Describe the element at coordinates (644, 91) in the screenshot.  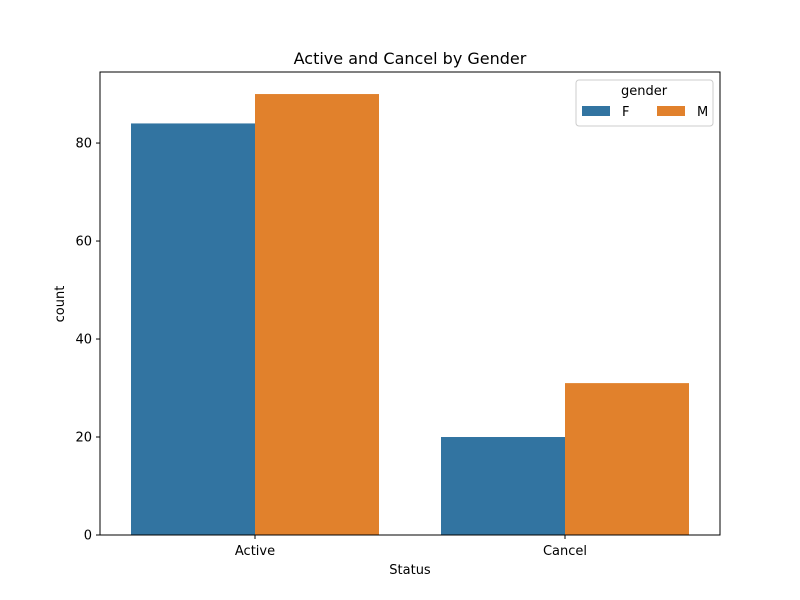
I see `legend-title: gender` at that location.